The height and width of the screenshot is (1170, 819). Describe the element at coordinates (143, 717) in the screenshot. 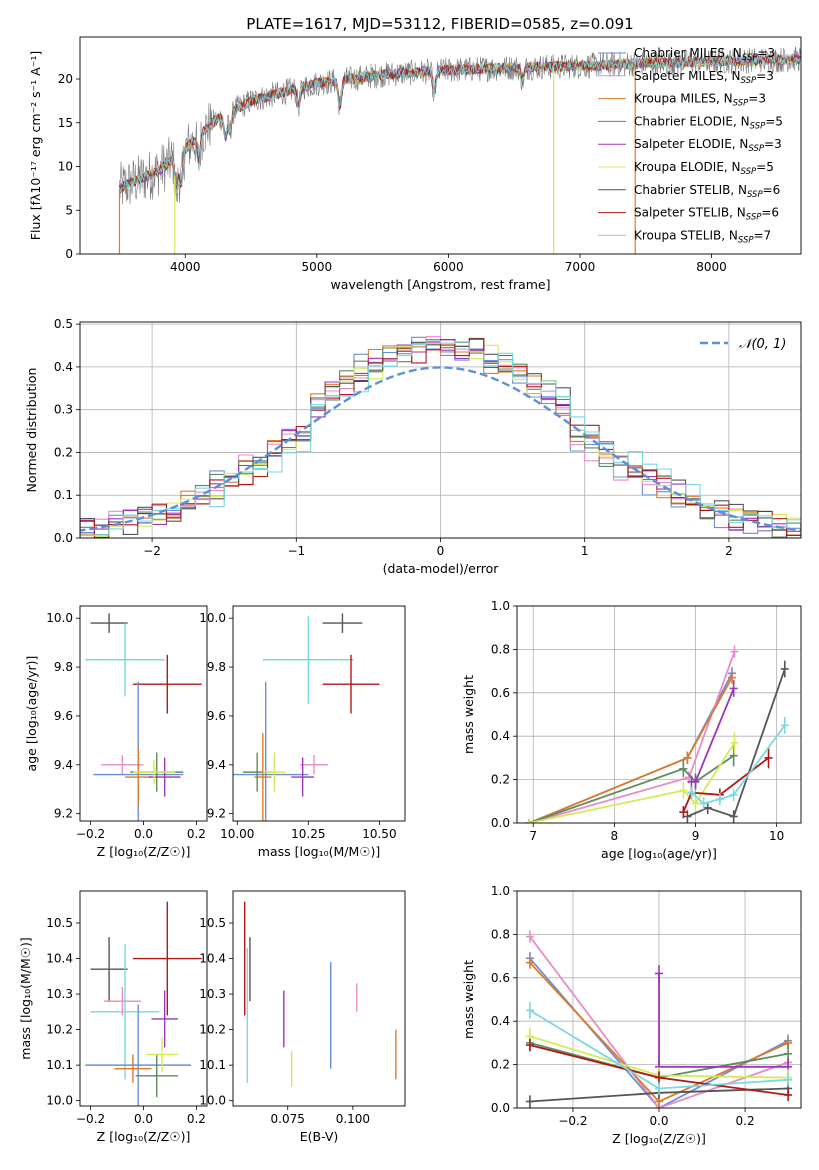

I see `plot-area-age_vs_metallicity` at that location.